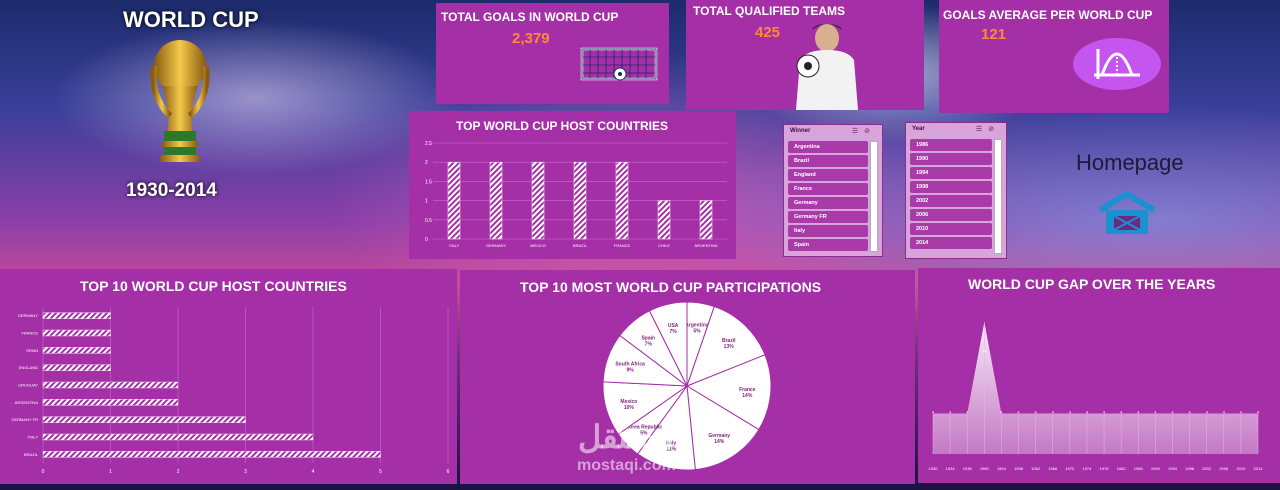 The image size is (1280, 490). Describe the element at coordinates (951, 229) in the screenshot. I see `slicer-item: 2010` at that location.